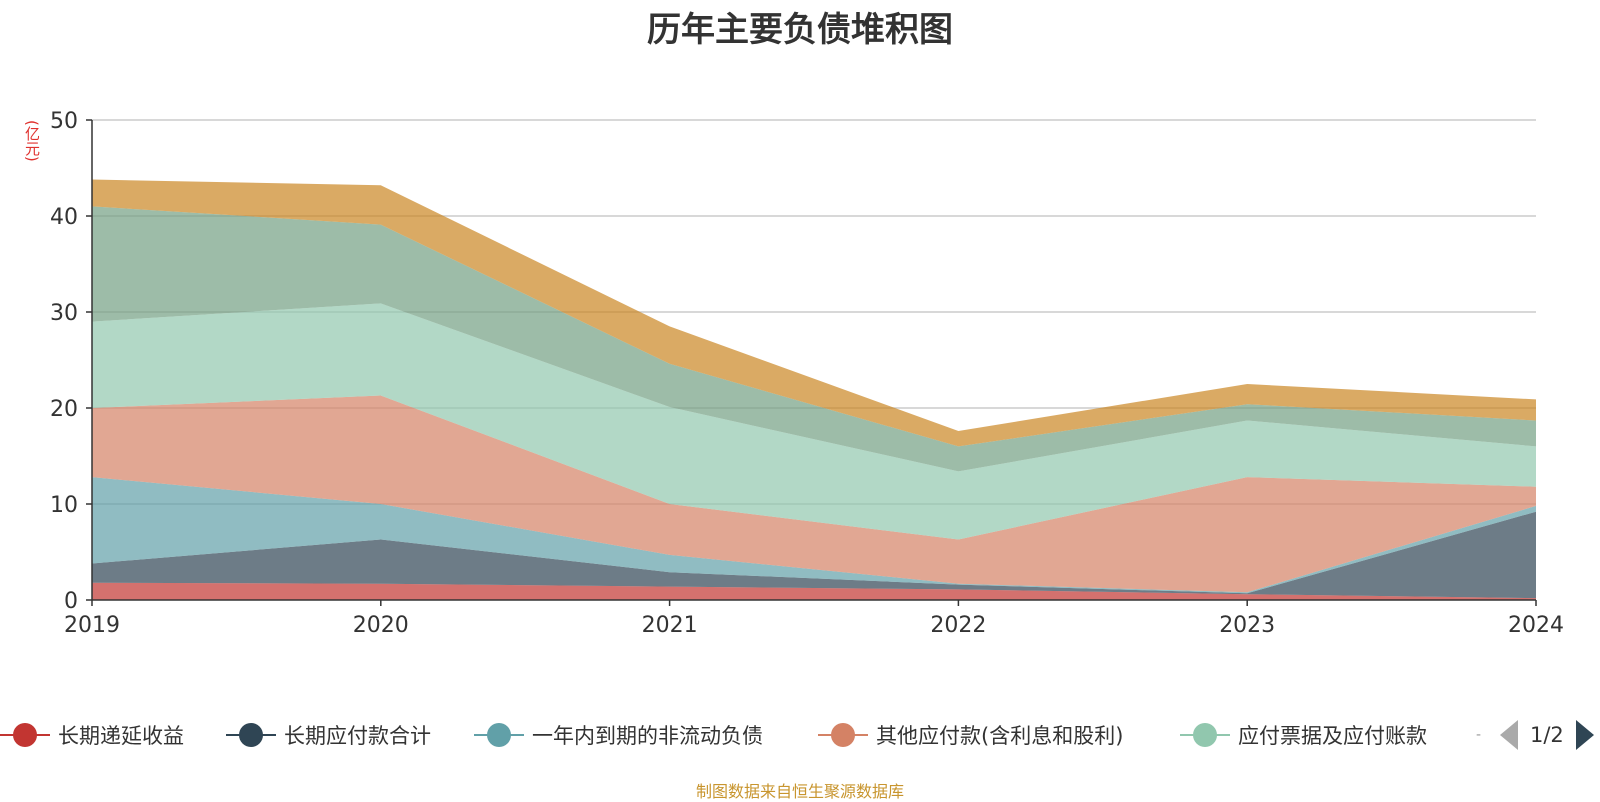  I want to click on x-tick-label: 2020, so click(381, 625).